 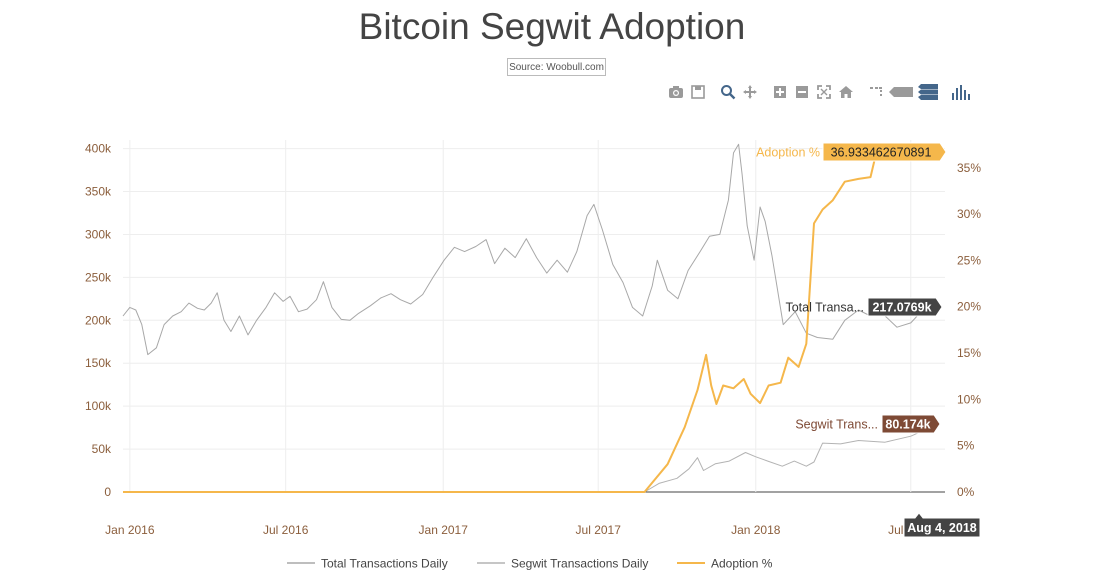 I want to click on legend-item-label: Total Transactions Daily, so click(x=384, y=564).